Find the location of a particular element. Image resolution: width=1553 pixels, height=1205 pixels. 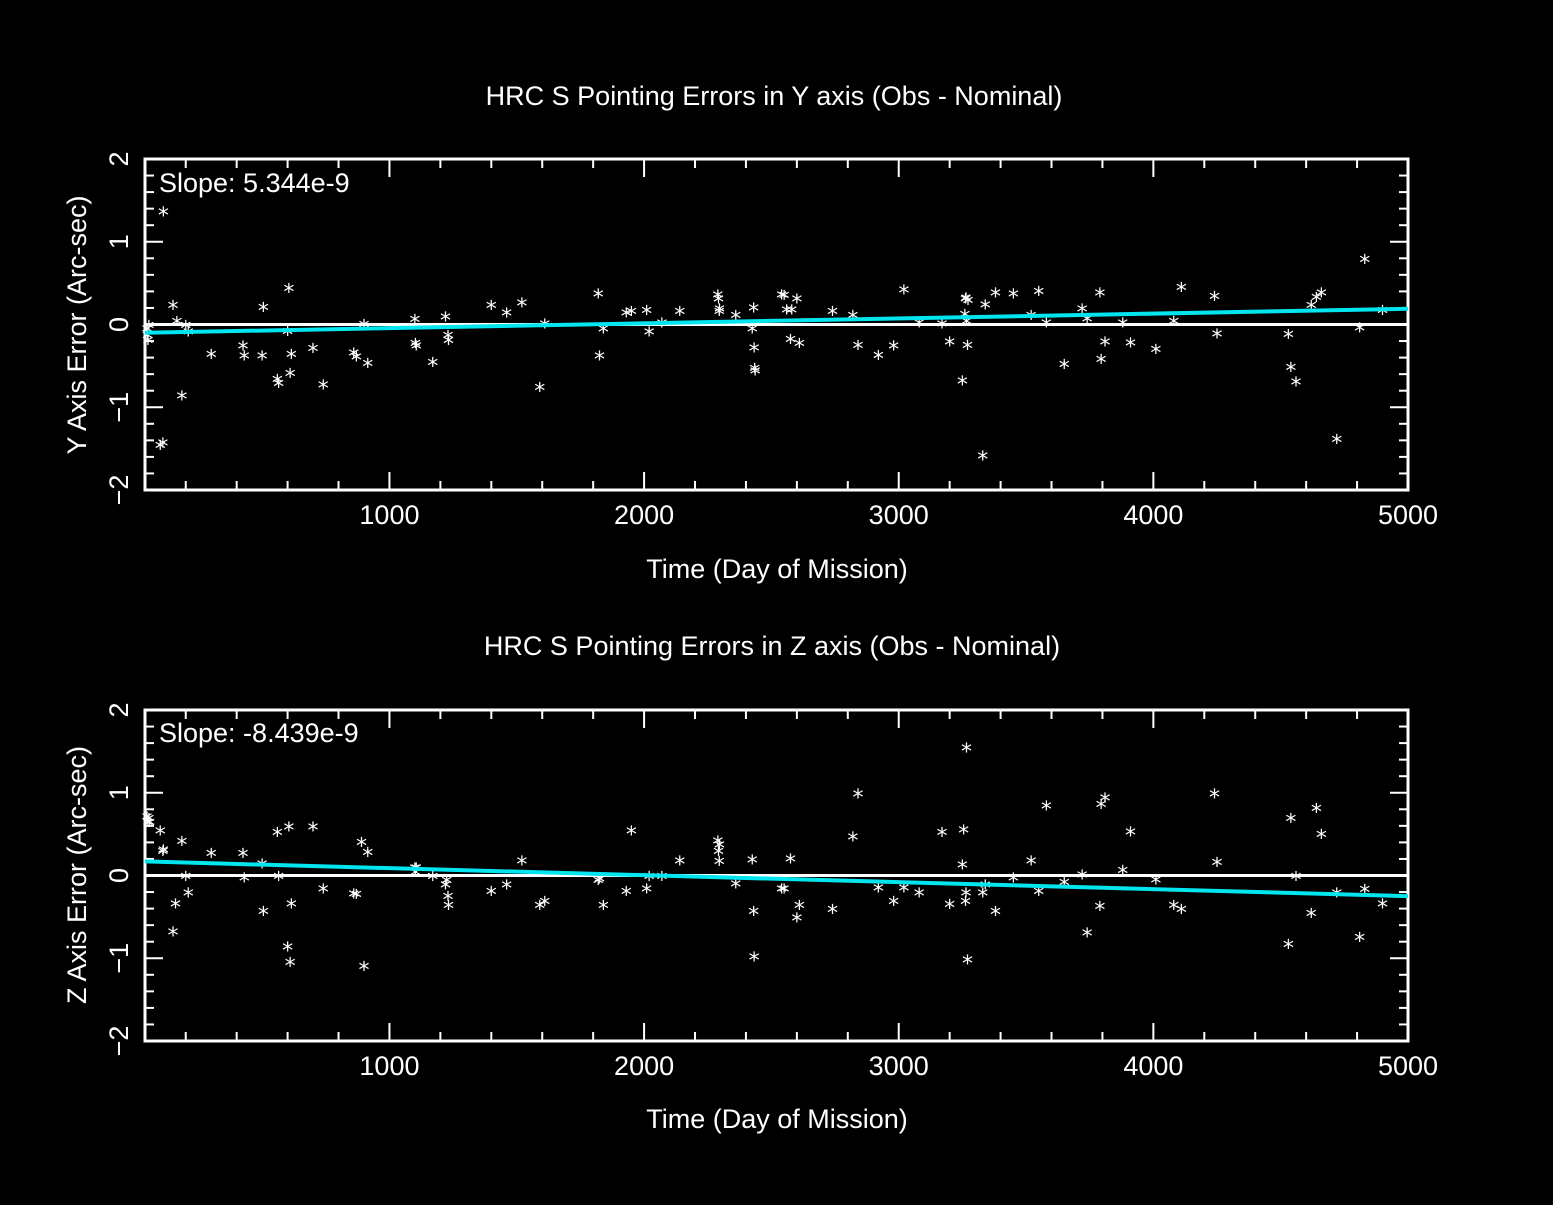

y-tick-label: 1 is located at coordinates (119, 792).